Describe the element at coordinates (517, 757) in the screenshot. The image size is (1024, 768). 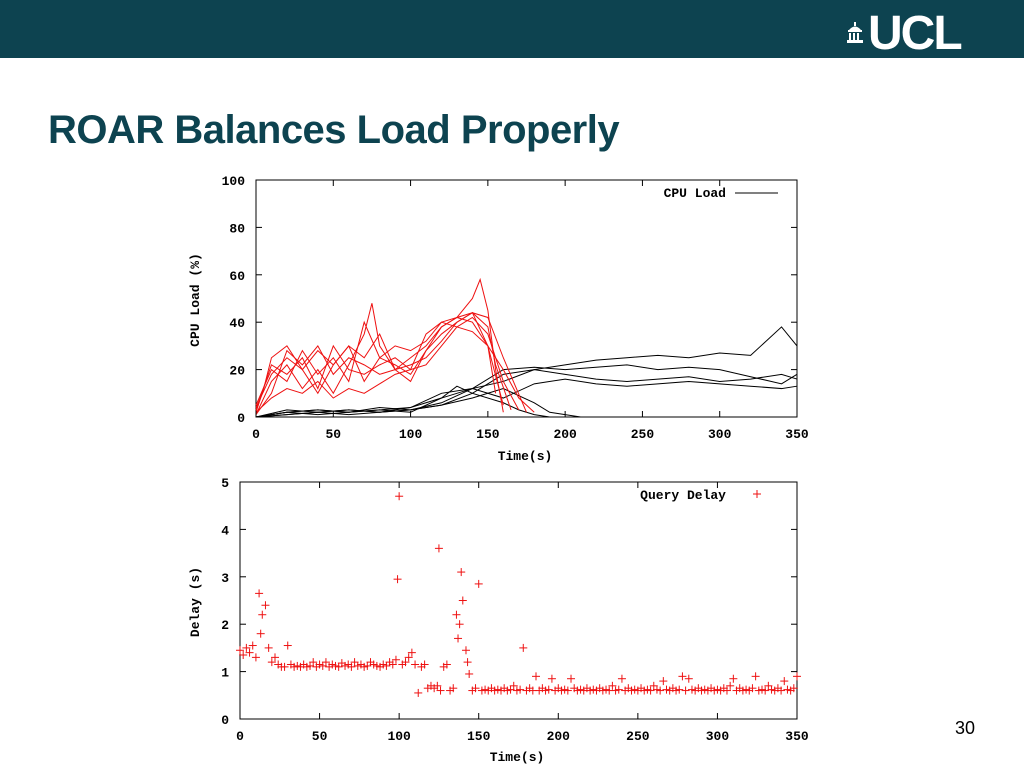
I see `delay-x-axis-label: Time(s)` at that location.